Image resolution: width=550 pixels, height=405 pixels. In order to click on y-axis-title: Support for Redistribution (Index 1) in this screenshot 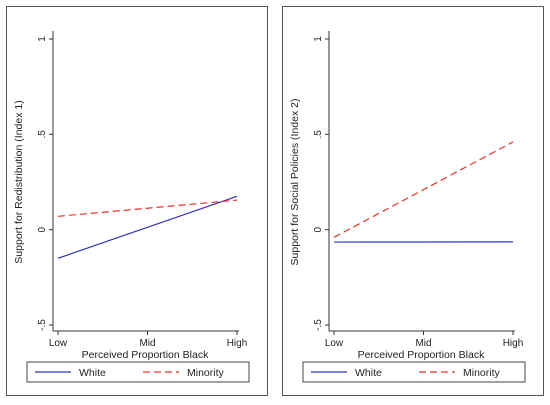, I will do `click(19, 181)`.